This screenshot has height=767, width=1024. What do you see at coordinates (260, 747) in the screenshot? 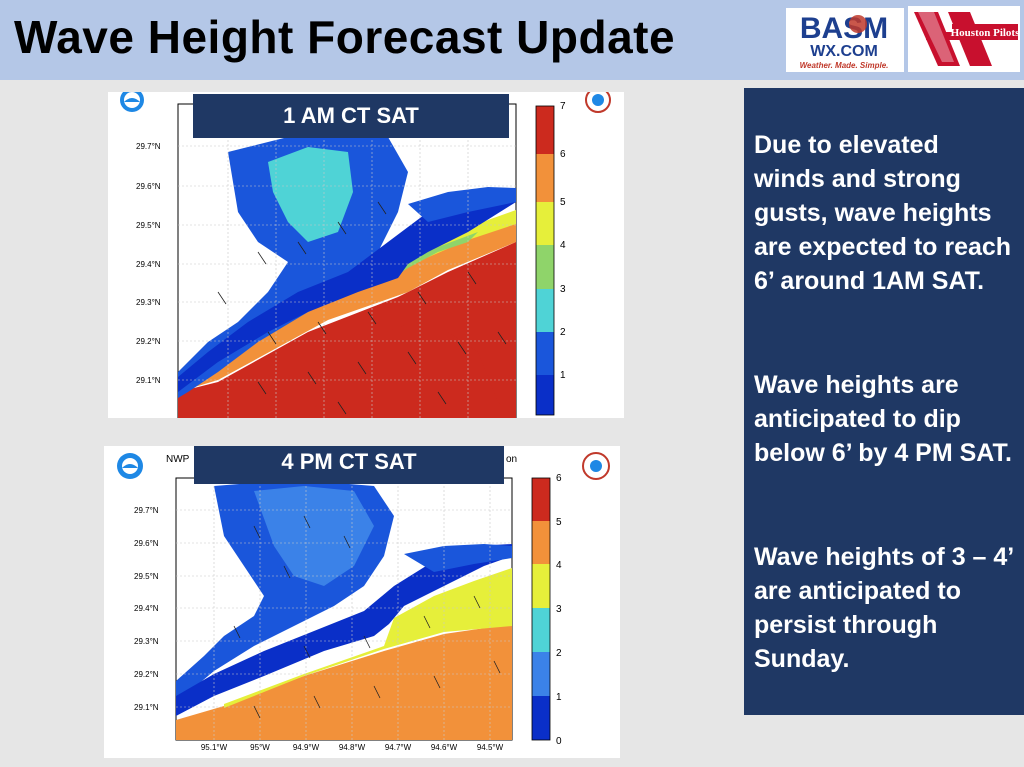
I see `lon-tick: 95°W` at bounding box center [260, 747].